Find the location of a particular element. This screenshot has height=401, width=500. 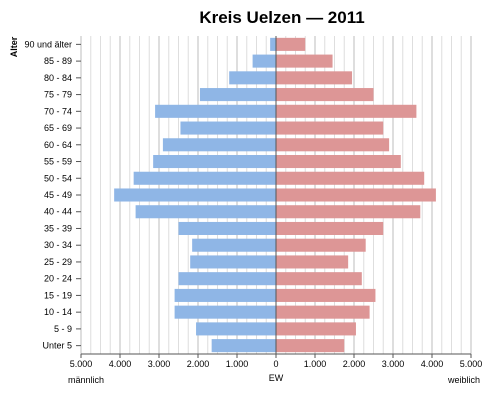

category-label: 10 - 14 is located at coordinates (58, 312).